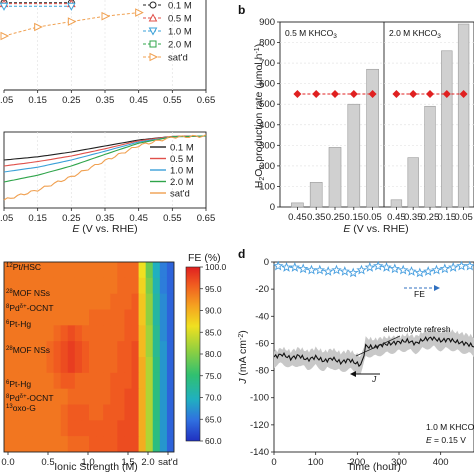 The height and width of the screenshot is (474, 474). I want to click on pc-xtick-label: sat'd, so click(168, 462).